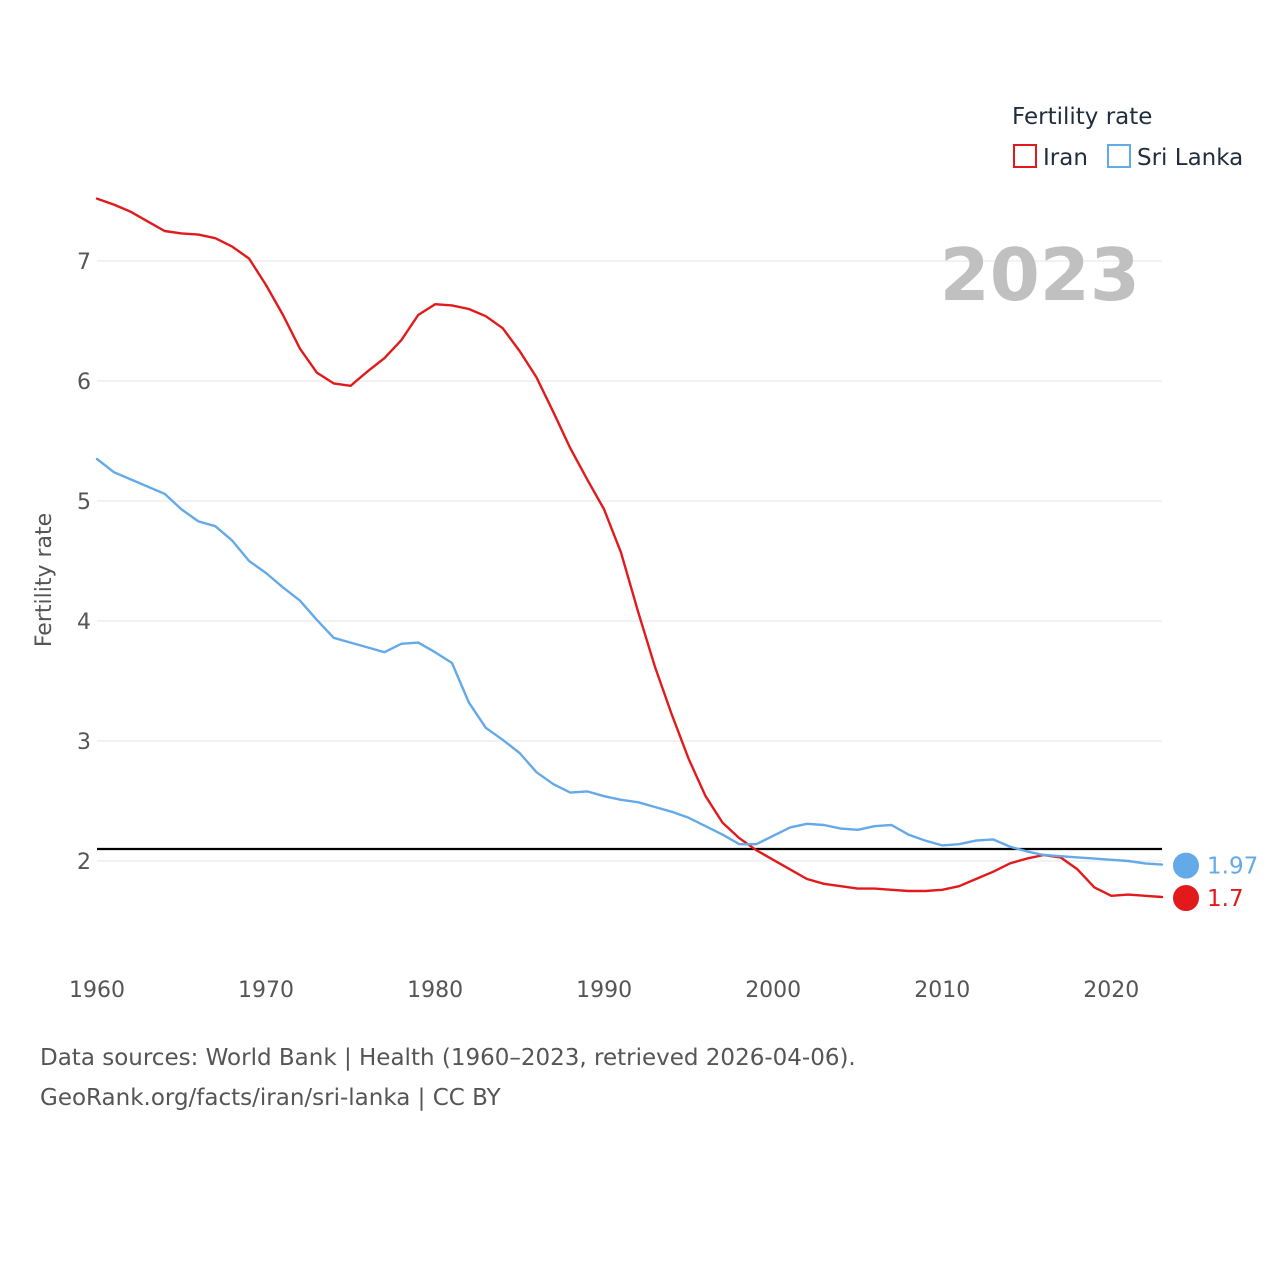  I want to click on source-link: GeoRank.org/facts/iran/sri-lanka | CC BY, so click(270, 1098).